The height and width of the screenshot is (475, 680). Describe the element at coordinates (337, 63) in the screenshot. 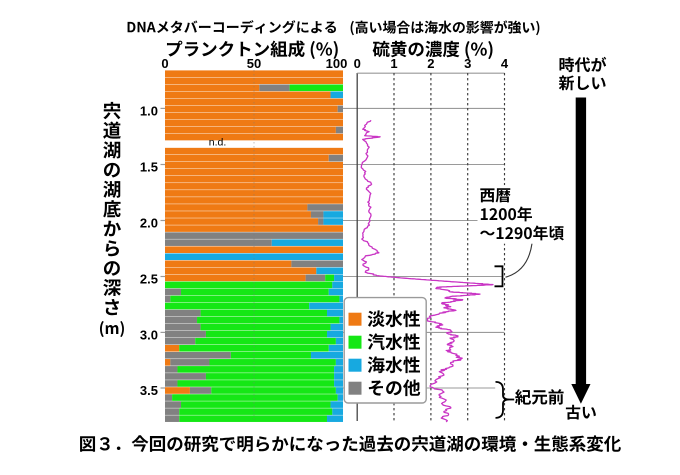

I see `svg-text: 100` at that location.